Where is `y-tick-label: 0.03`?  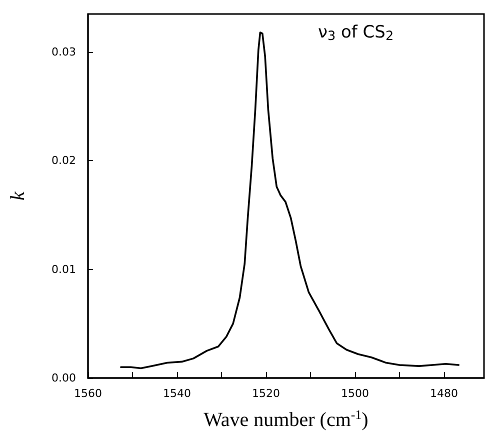
y-tick-label: 0.03 is located at coordinates (64, 52).